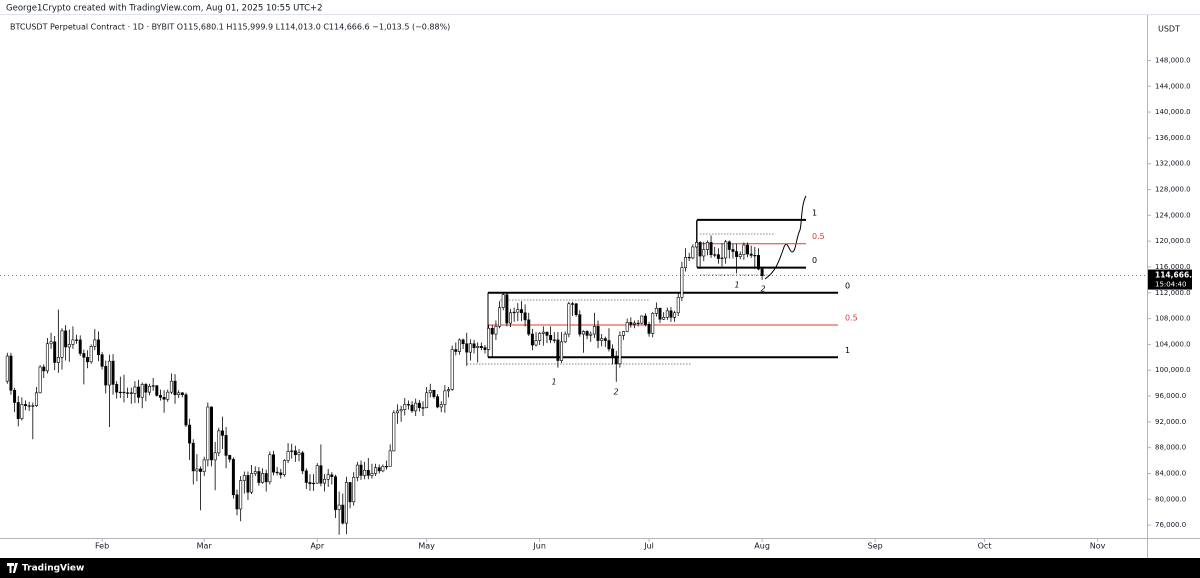 The width and height of the screenshot is (1200, 578). I want to click on wave-label: 1, so click(736, 285).